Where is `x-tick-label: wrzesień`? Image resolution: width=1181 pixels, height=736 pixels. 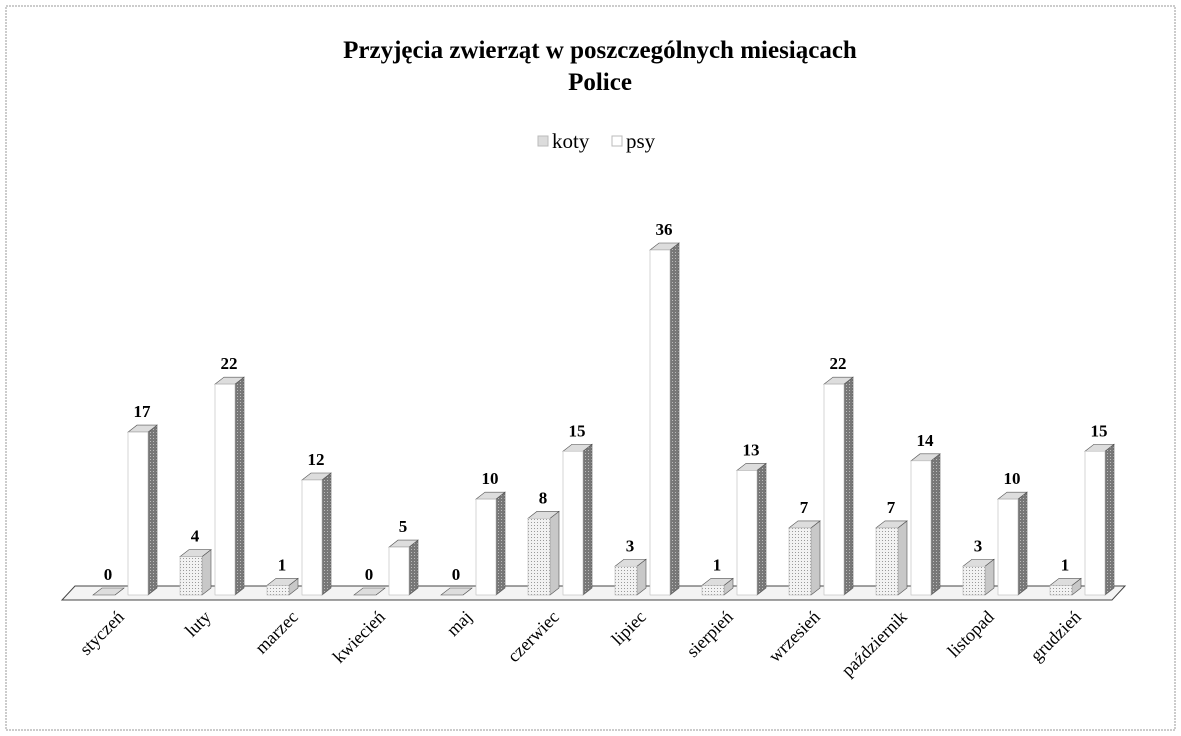
x-tick-label: wrzesień is located at coordinates (793, 636).